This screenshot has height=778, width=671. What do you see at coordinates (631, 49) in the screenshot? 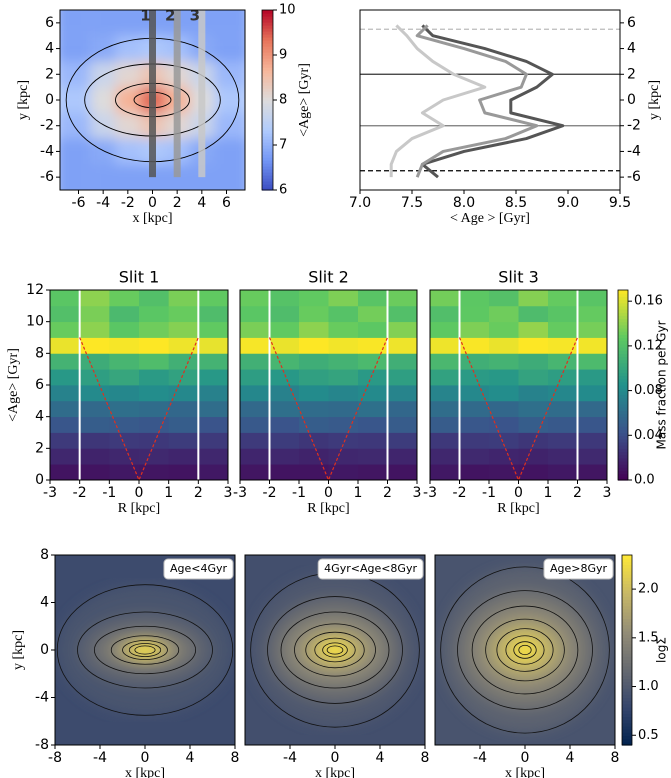
I see `y-tick-label: 4` at bounding box center [631, 49].